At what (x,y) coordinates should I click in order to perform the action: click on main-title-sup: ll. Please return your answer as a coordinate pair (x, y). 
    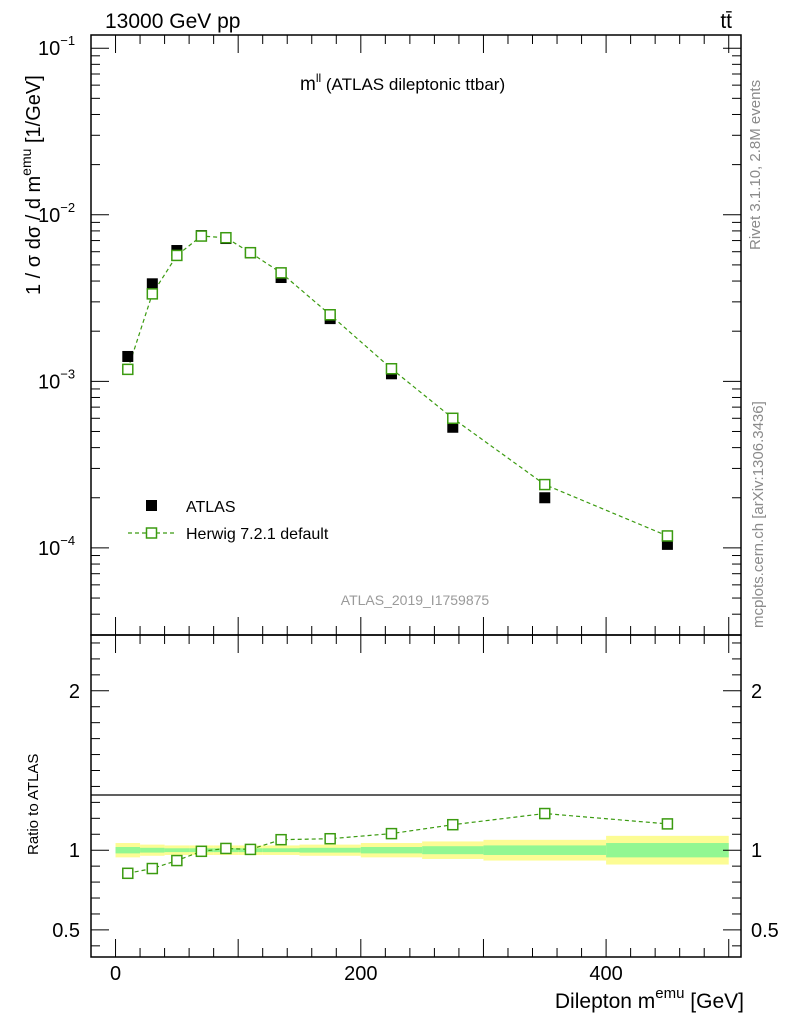
    Looking at the image, I should click on (318, 78).